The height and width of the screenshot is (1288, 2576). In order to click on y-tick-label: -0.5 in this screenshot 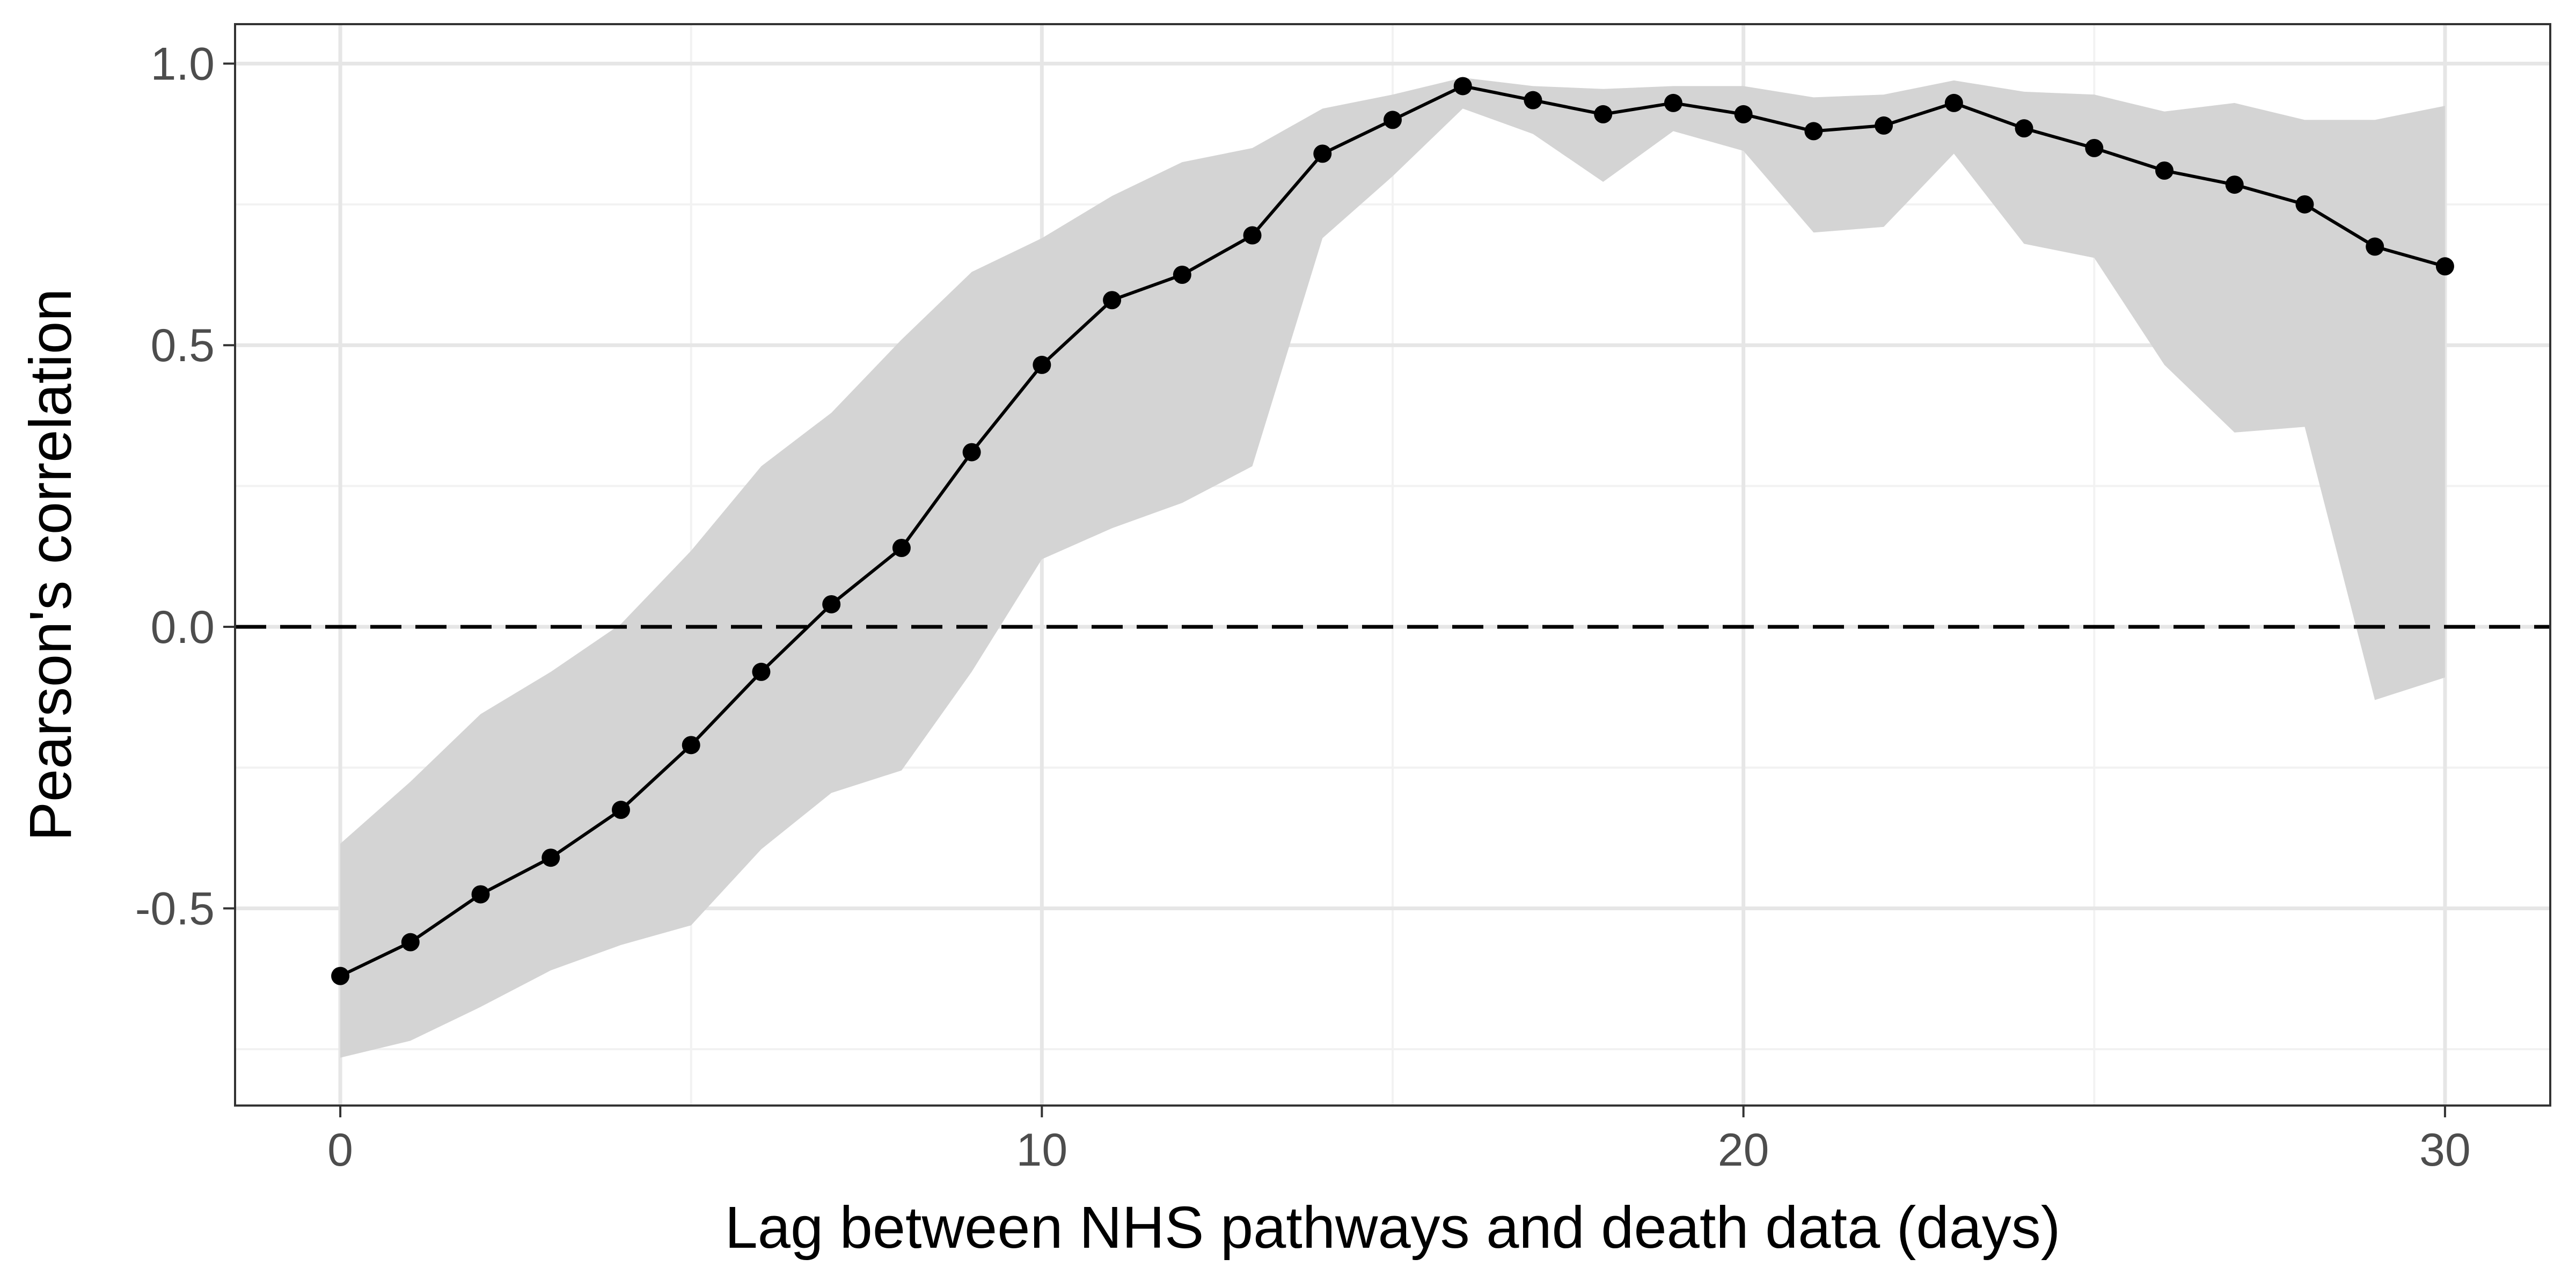, I will do `click(175, 909)`.